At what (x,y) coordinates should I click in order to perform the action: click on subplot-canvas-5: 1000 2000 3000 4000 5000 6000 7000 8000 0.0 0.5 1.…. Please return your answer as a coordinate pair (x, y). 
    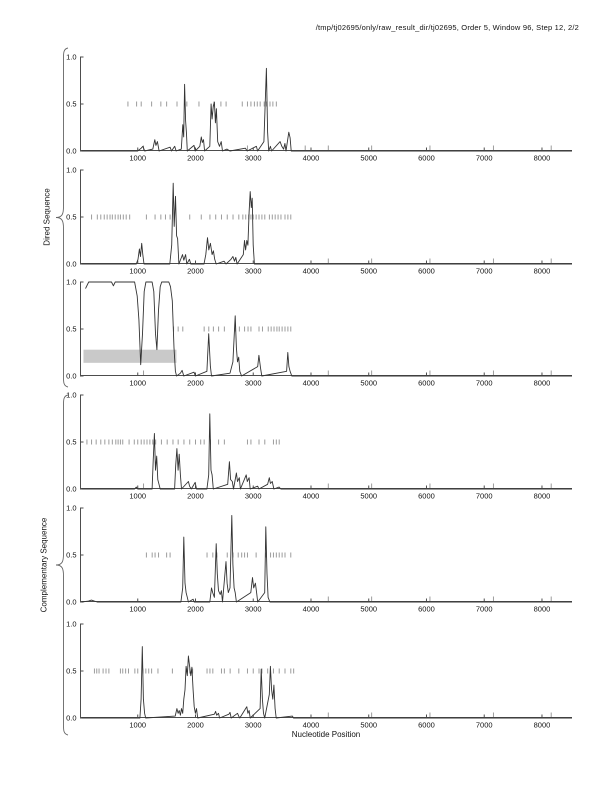
    Looking at the image, I should click on (319, 559).